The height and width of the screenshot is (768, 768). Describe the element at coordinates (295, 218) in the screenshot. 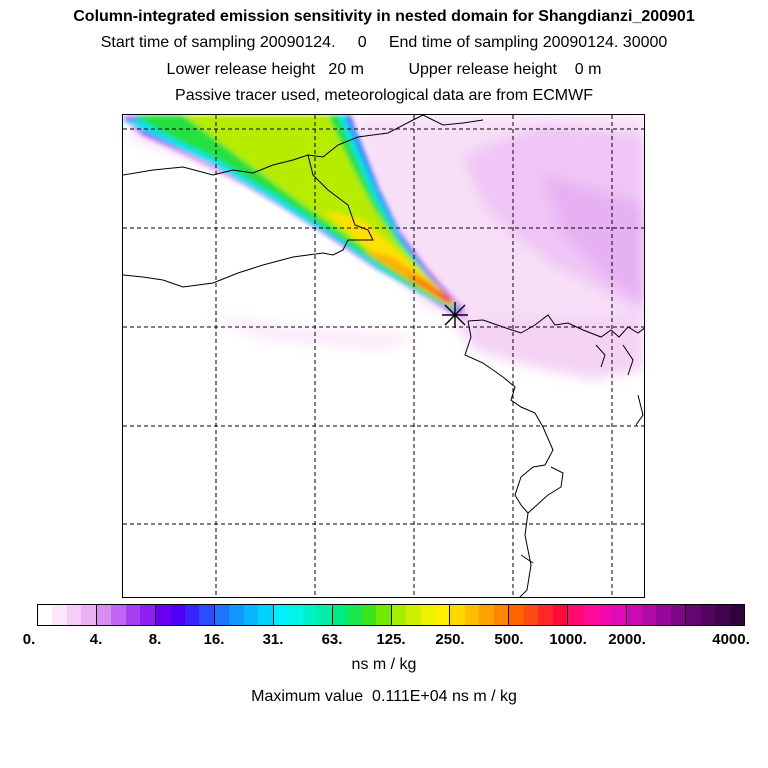

I see `emission-plume` at that location.